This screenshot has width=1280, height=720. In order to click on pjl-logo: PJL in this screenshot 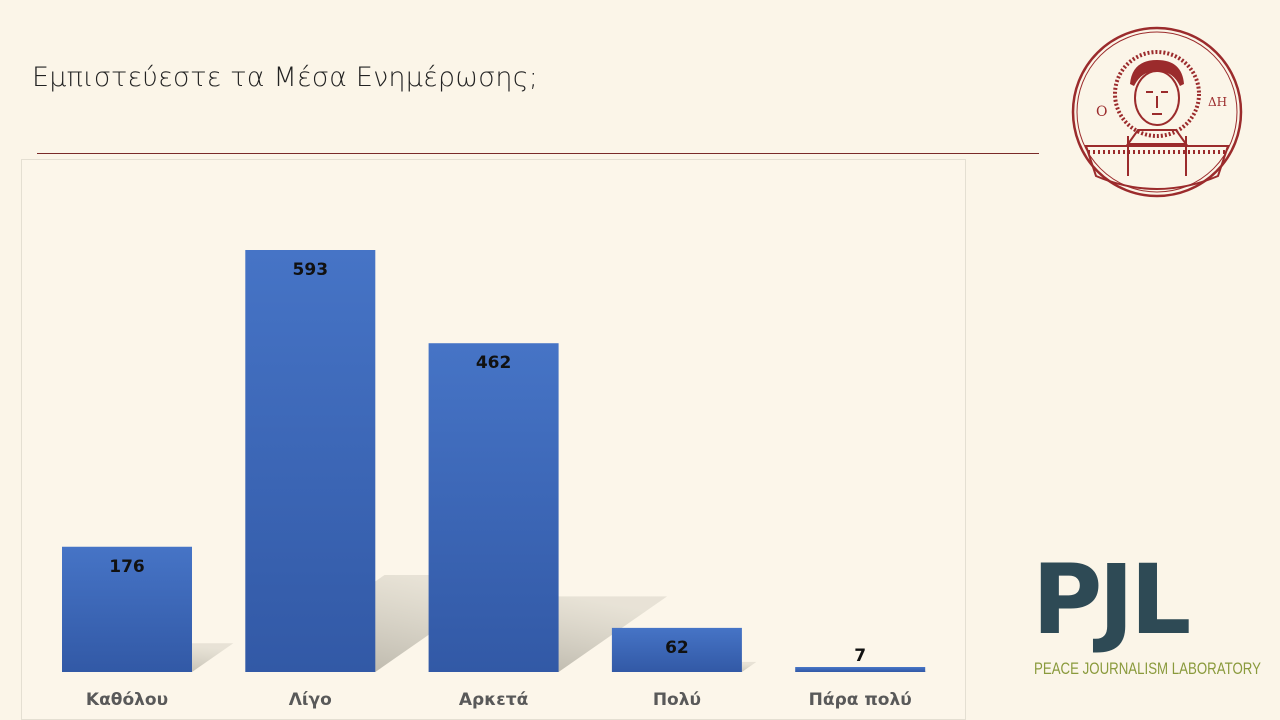, I will do `click(1111, 600)`.